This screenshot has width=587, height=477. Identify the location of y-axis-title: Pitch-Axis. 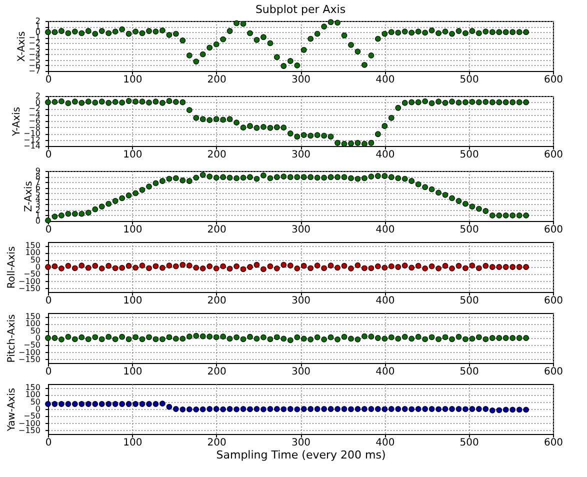
(12, 338).